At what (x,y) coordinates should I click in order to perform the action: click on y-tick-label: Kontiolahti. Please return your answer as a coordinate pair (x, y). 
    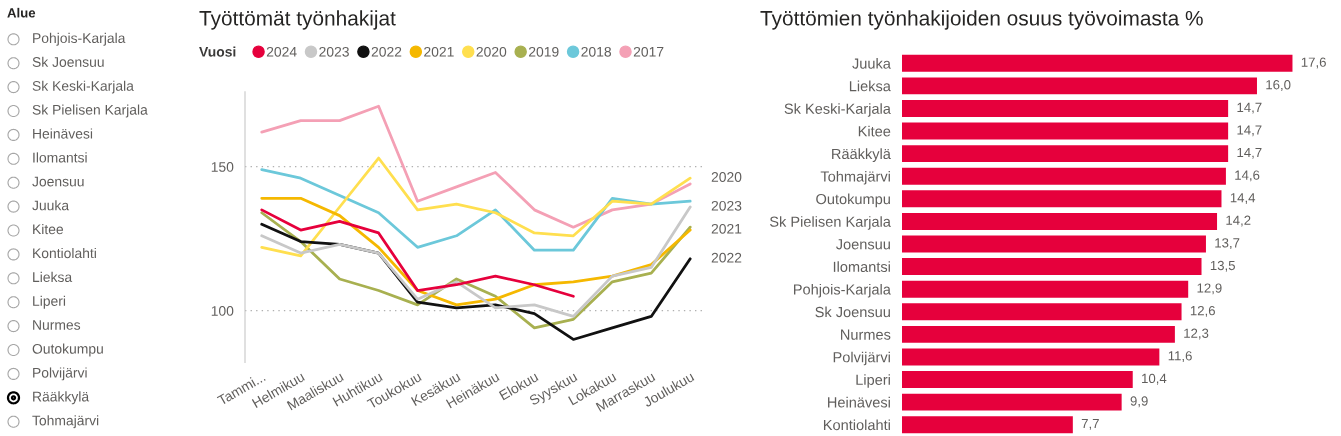
    Looking at the image, I should click on (856, 425).